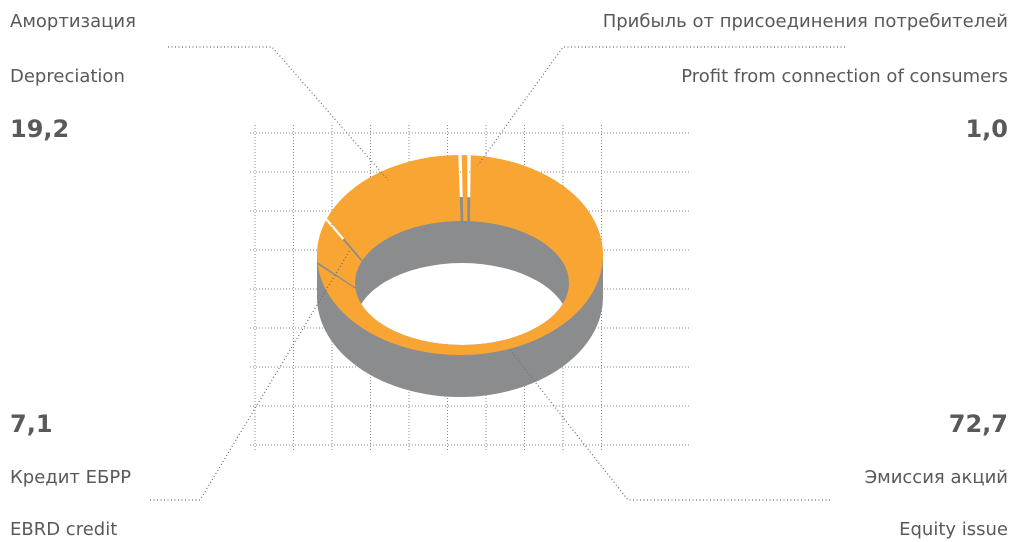  What do you see at coordinates (39, 129) in the screenshot?
I see `value-label: 19,2` at bounding box center [39, 129].